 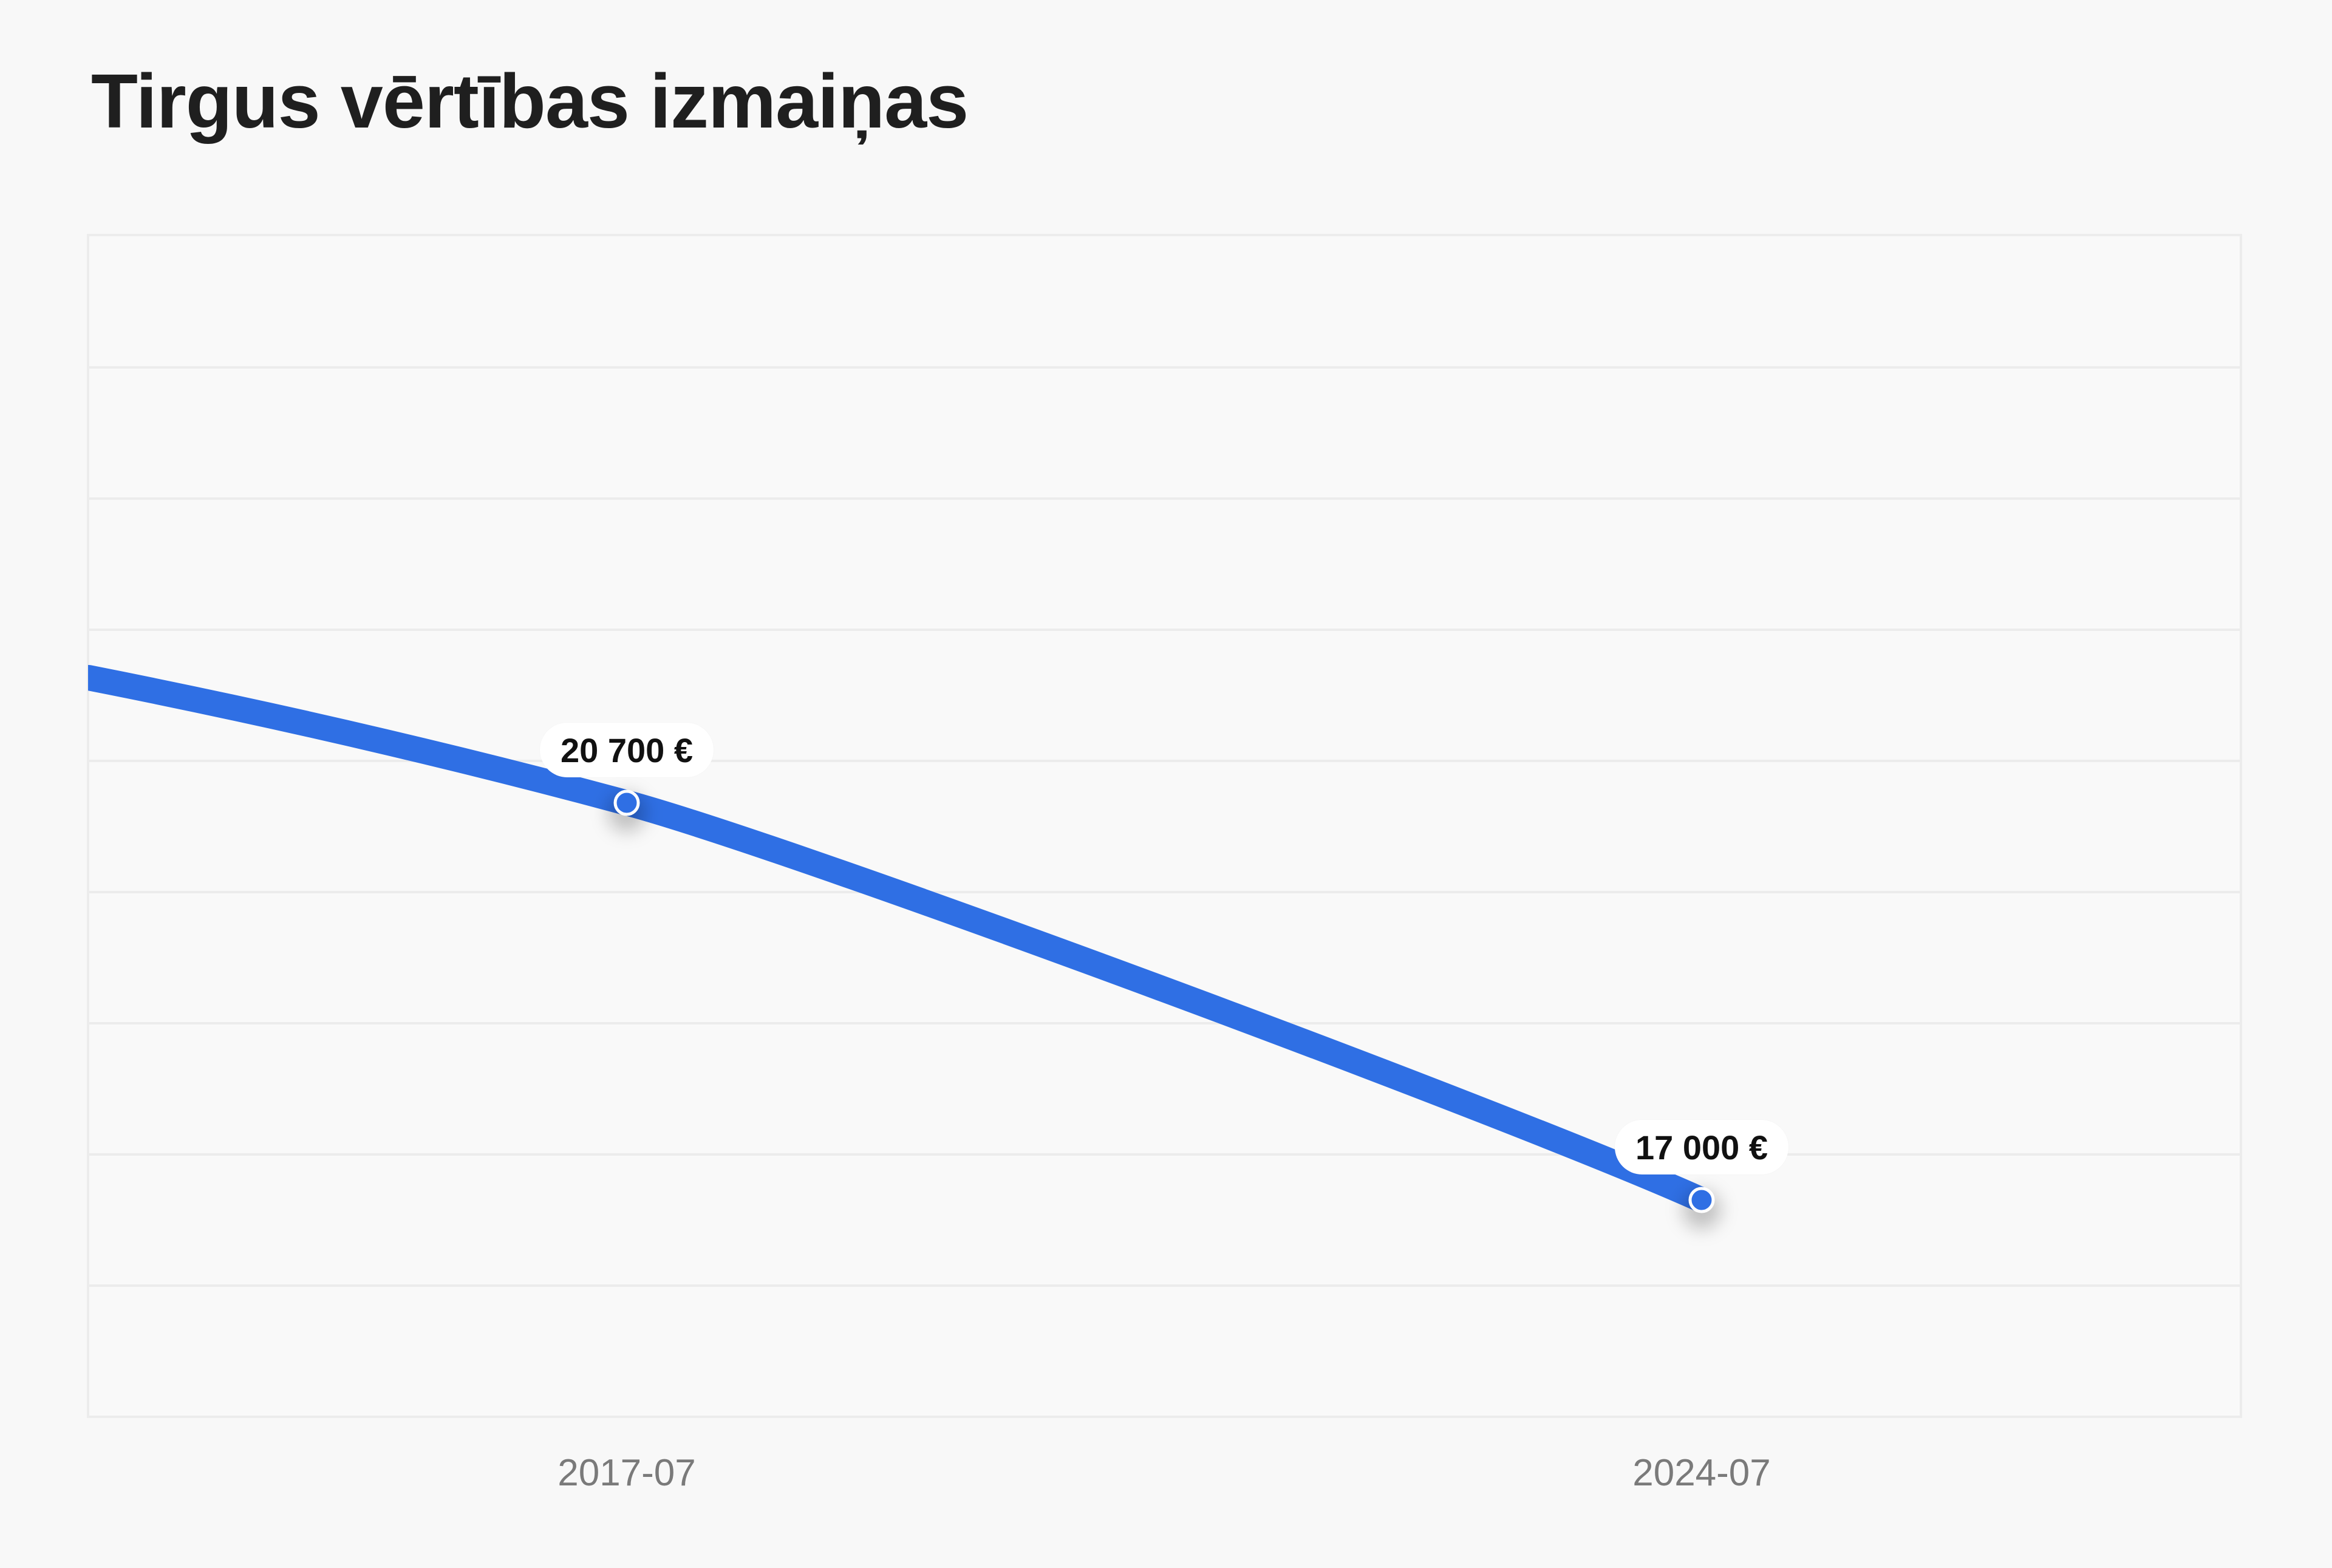 What do you see at coordinates (1702, 1147) in the screenshot?
I see `data-label-2024-07: 17 000 €` at bounding box center [1702, 1147].